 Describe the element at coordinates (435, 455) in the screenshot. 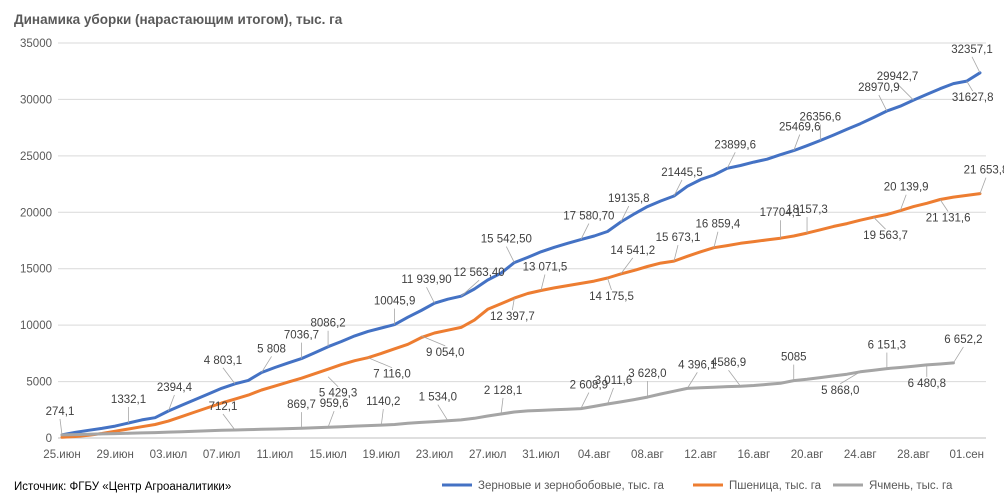

I see `x-tick-label: 23.июл` at that location.